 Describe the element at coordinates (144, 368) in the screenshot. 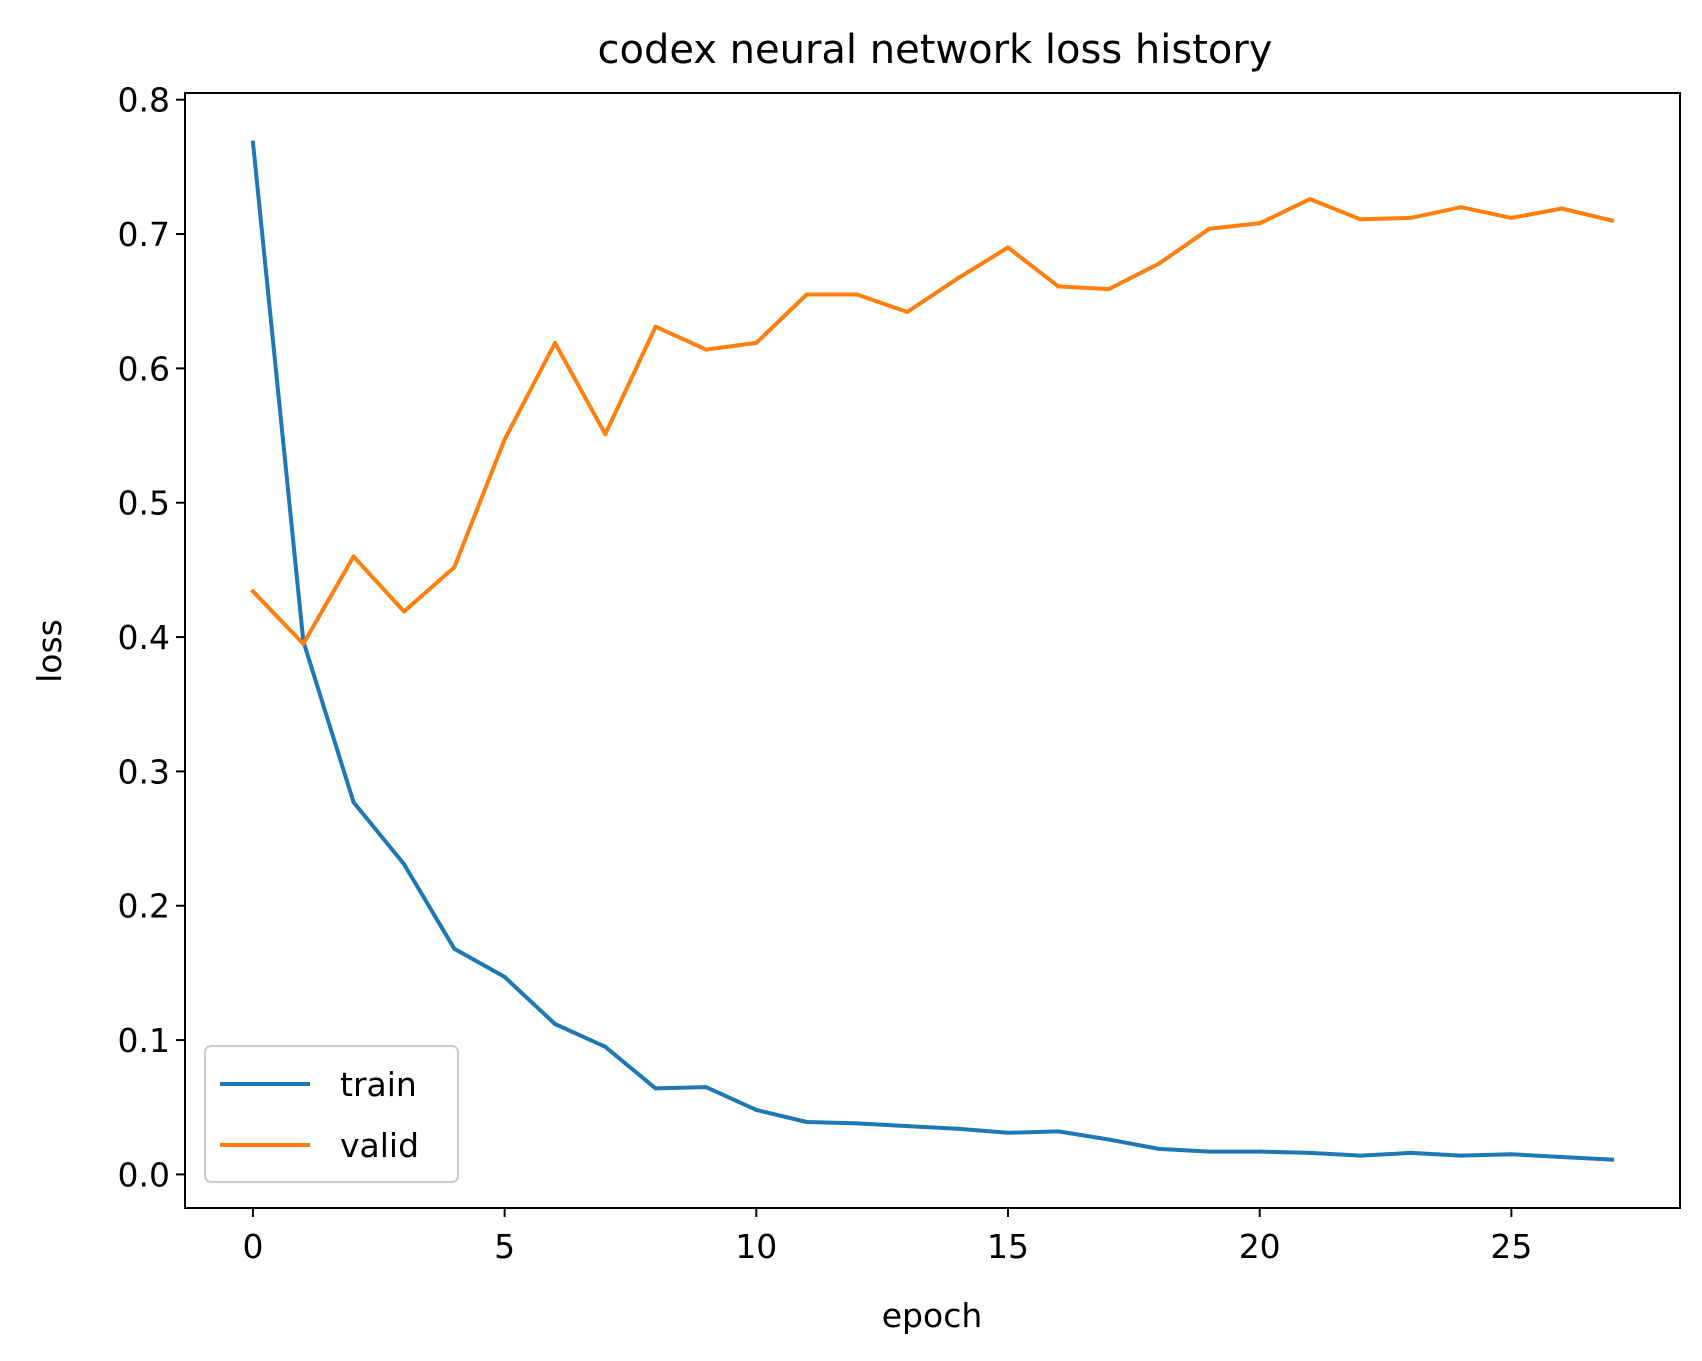

I see `y-tick-label: 0.6` at that location.